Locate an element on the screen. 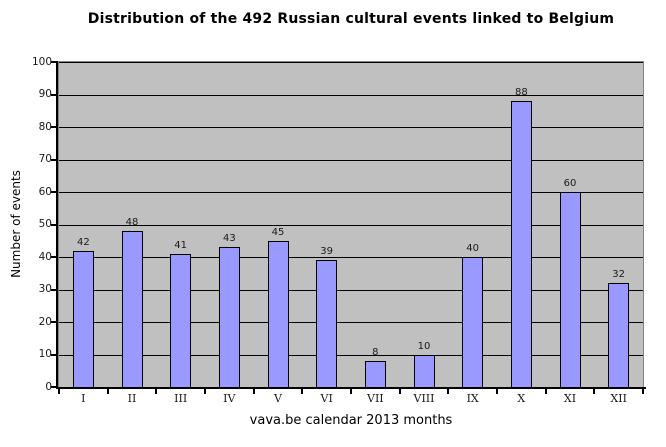 The height and width of the screenshot is (447, 666). x-category-label: IV is located at coordinates (229, 398).